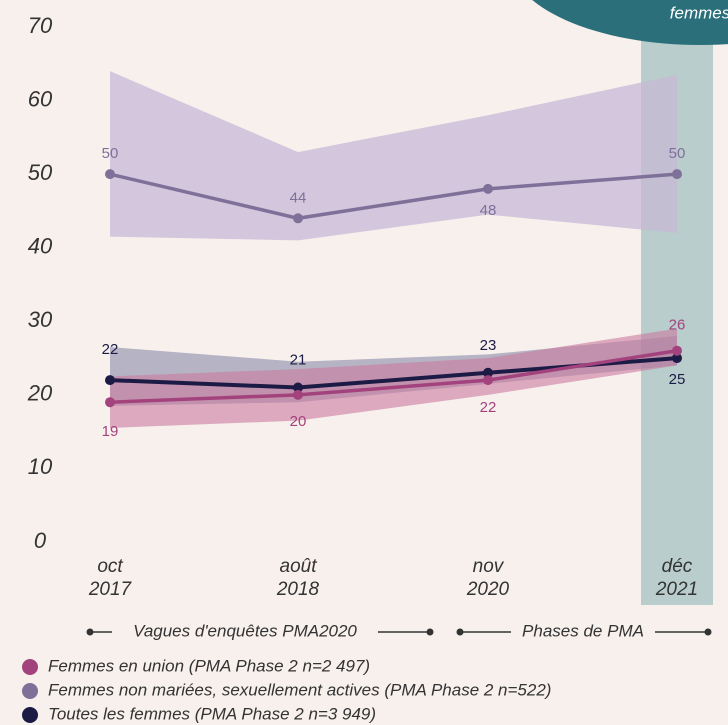  I want to click on x-tick-label: oct, so click(110, 566).